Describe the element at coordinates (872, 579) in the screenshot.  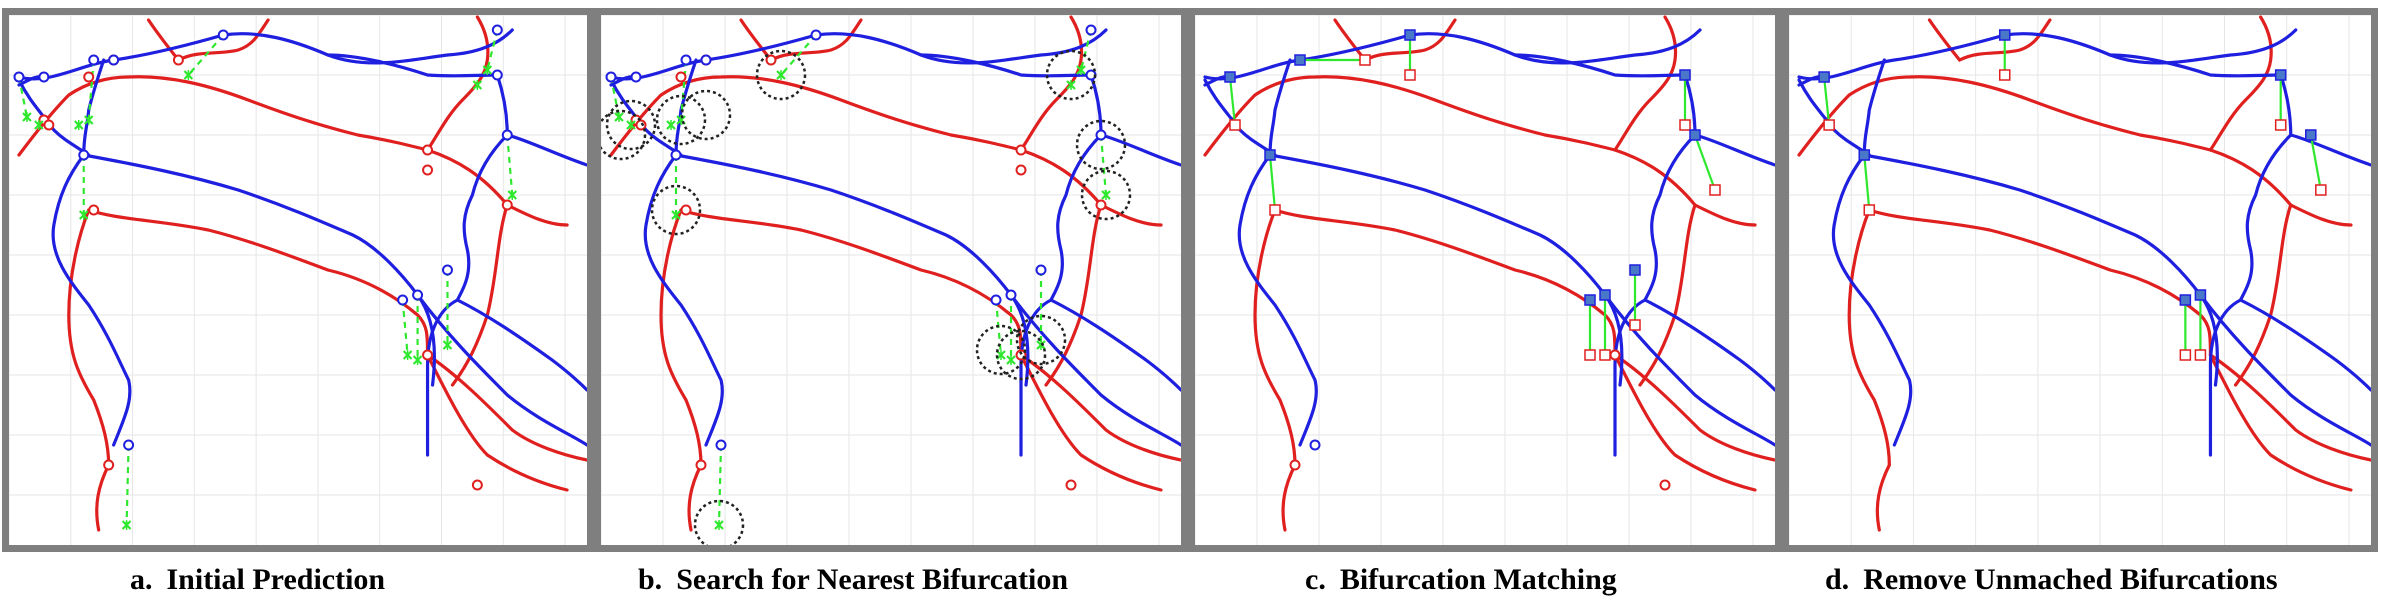
I see `caption-b-title: Search for Nearest Bifurcation` at that location.